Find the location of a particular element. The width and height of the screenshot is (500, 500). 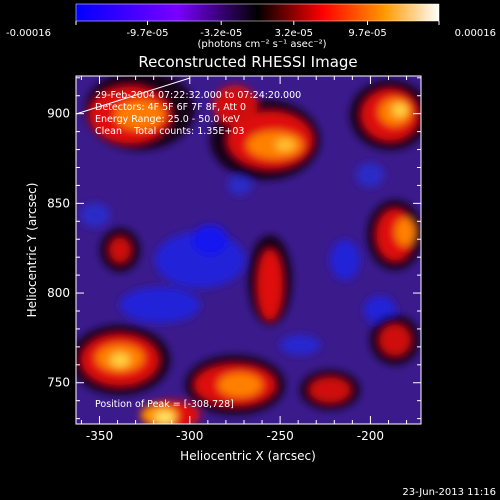

x-tick-label: -250 is located at coordinates (279, 436).